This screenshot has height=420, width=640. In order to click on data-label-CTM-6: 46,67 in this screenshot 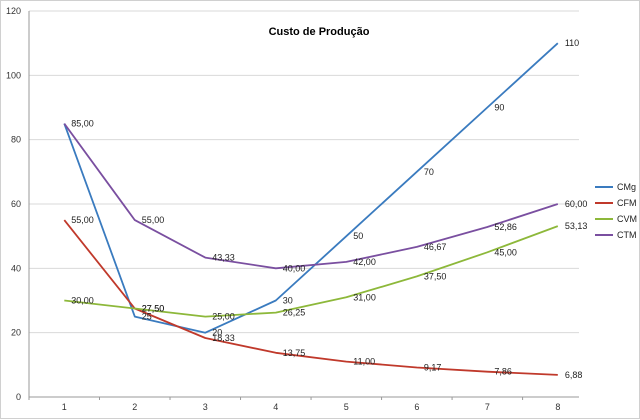, I will do `click(435, 247)`.